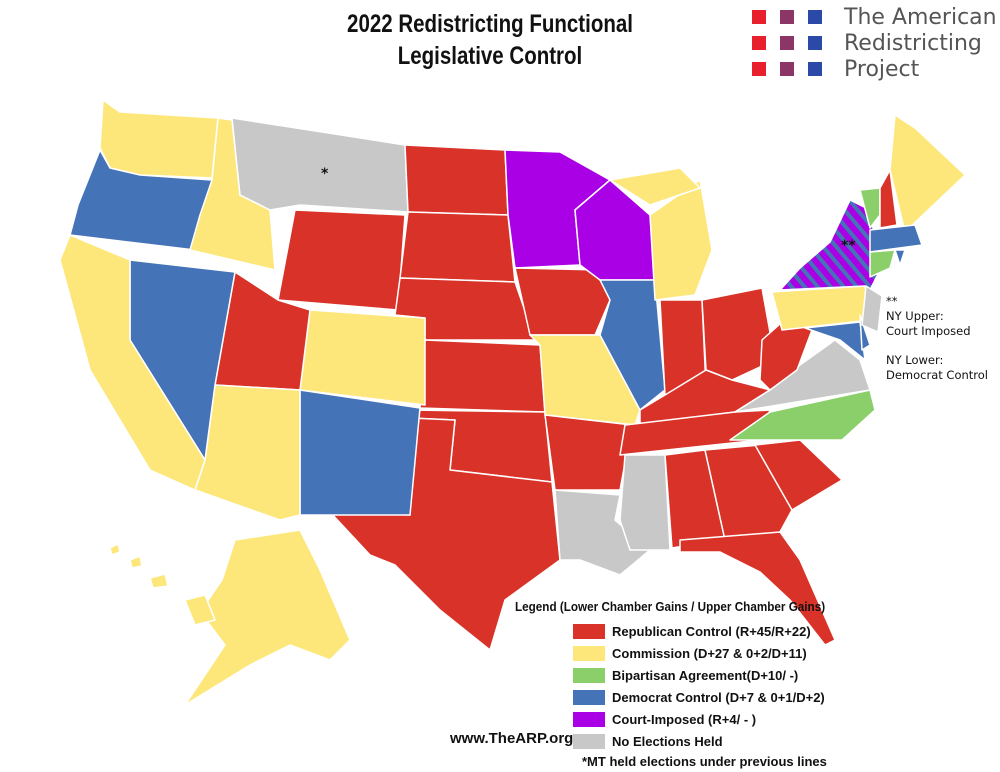 This screenshot has height=772, width=1000. Describe the element at coordinates (362, 357) in the screenshot. I see `state-co` at that location.